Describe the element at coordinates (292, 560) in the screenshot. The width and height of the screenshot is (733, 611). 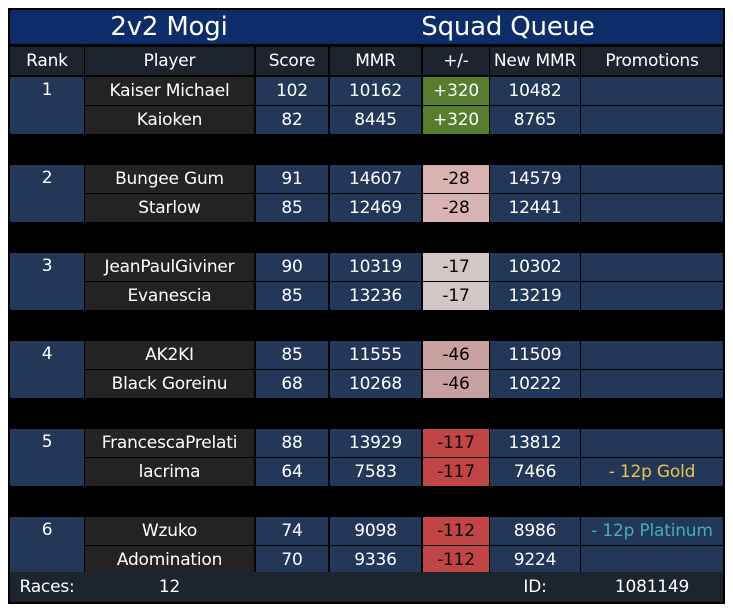
I see `score-value: 70` at that location.